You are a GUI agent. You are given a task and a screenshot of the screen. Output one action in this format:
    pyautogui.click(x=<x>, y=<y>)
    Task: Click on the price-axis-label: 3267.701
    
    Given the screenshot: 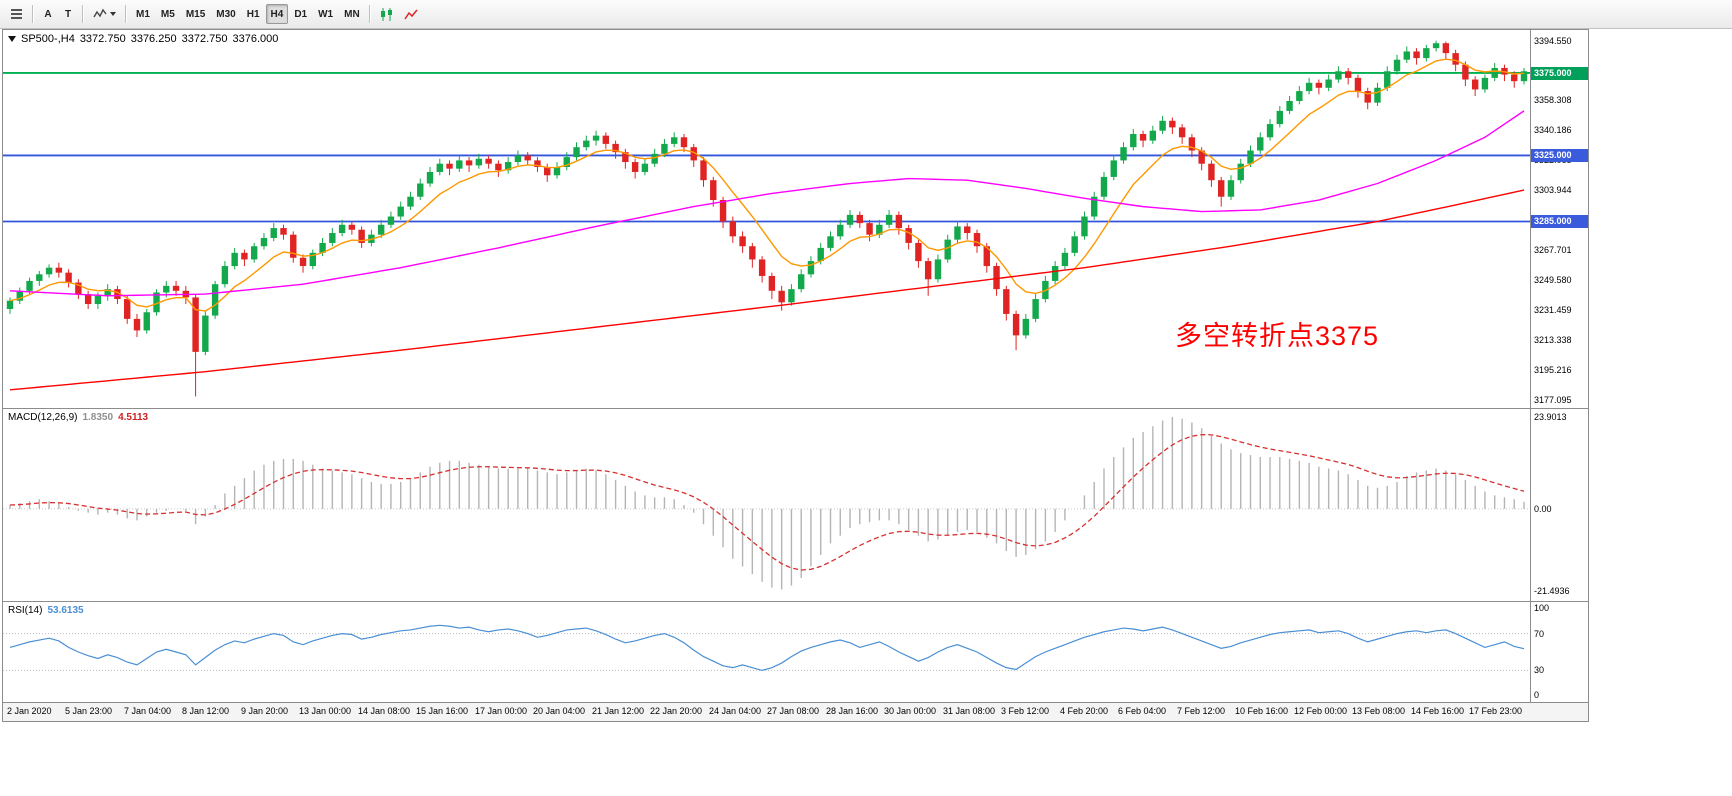 What is the action you would take?
    pyautogui.click(x=1553, y=250)
    